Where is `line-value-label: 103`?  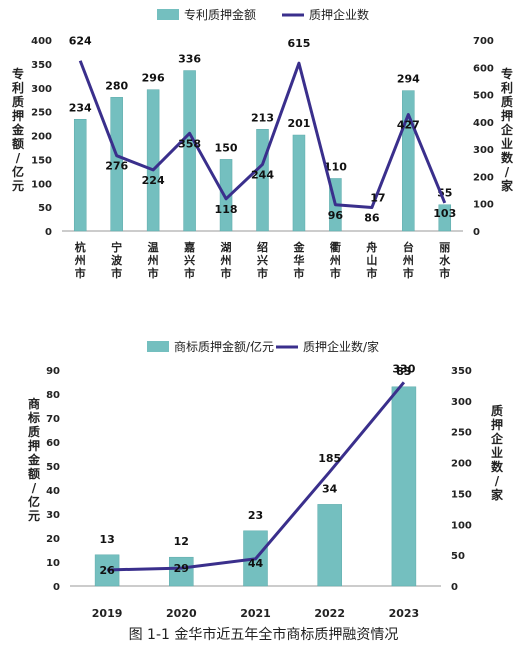 line-value-label: 103 is located at coordinates (444, 213).